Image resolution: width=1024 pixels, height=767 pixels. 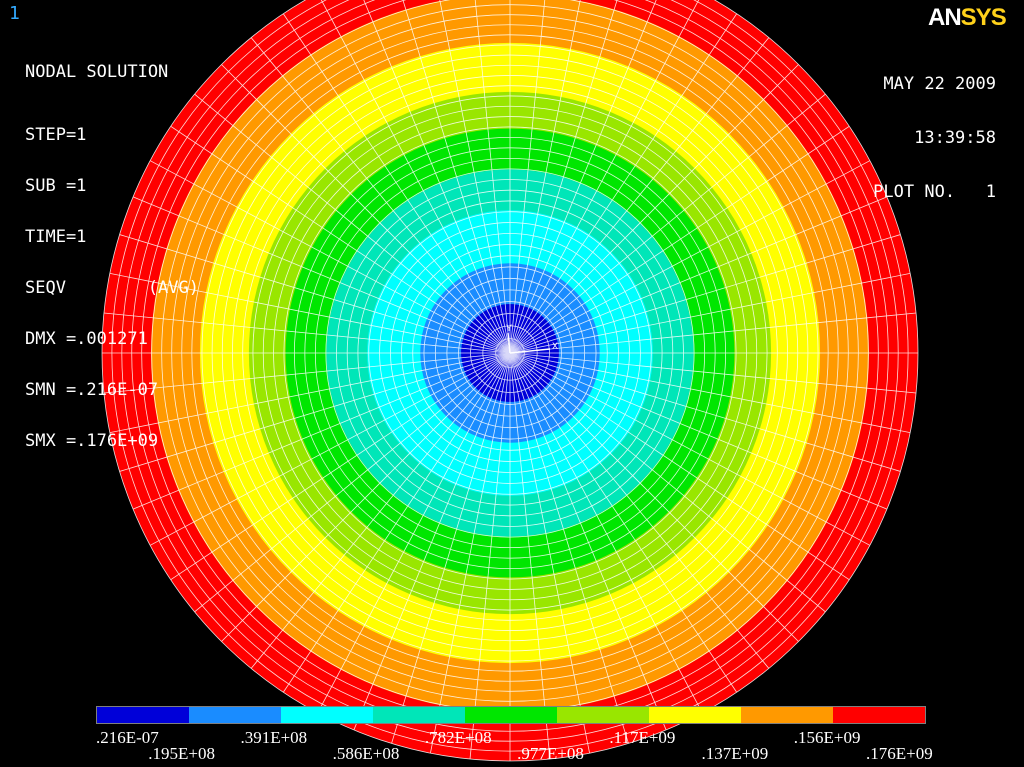 What do you see at coordinates (56, 135) in the screenshot?
I see `info-step: STEP=1` at bounding box center [56, 135].